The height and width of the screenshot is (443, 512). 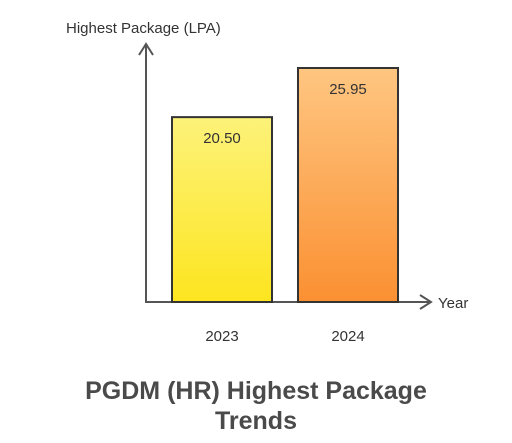 What do you see at coordinates (256, 391) in the screenshot?
I see `chart-title-line-1: PGDM (HR) Highest Package` at bounding box center [256, 391].